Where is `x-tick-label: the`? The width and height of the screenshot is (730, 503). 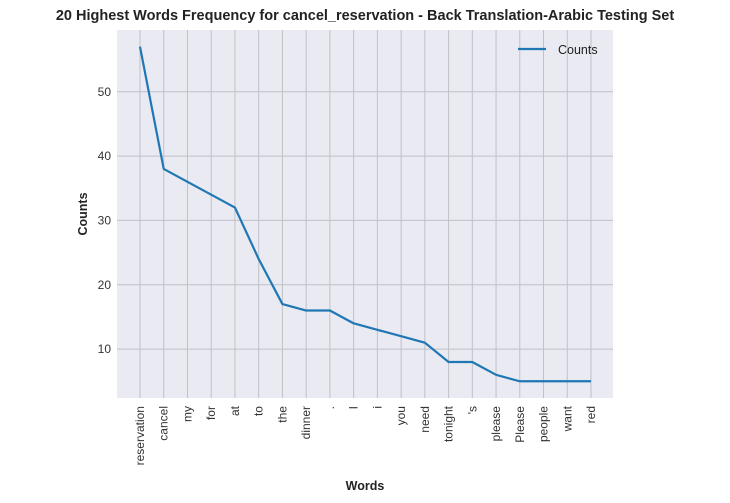 x-tick-label: the is located at coordinates (282, 414).